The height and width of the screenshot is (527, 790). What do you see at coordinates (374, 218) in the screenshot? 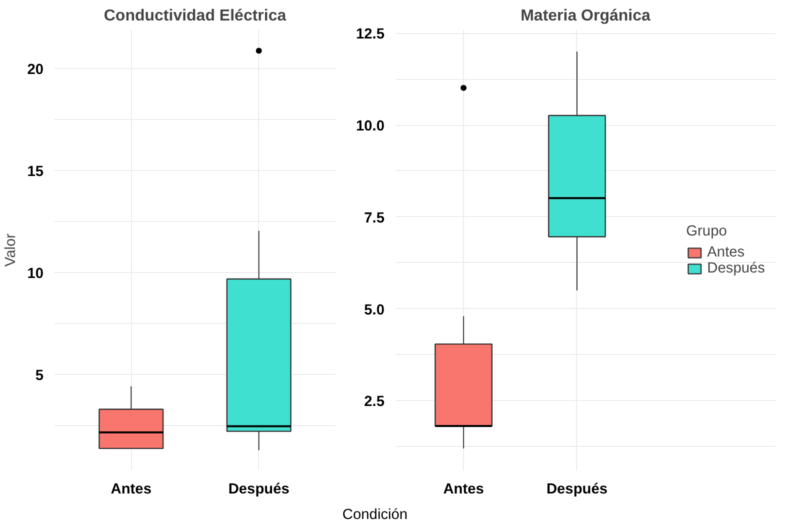
I see `y-tick-label: 7.5` at bounding box center [374, 218].